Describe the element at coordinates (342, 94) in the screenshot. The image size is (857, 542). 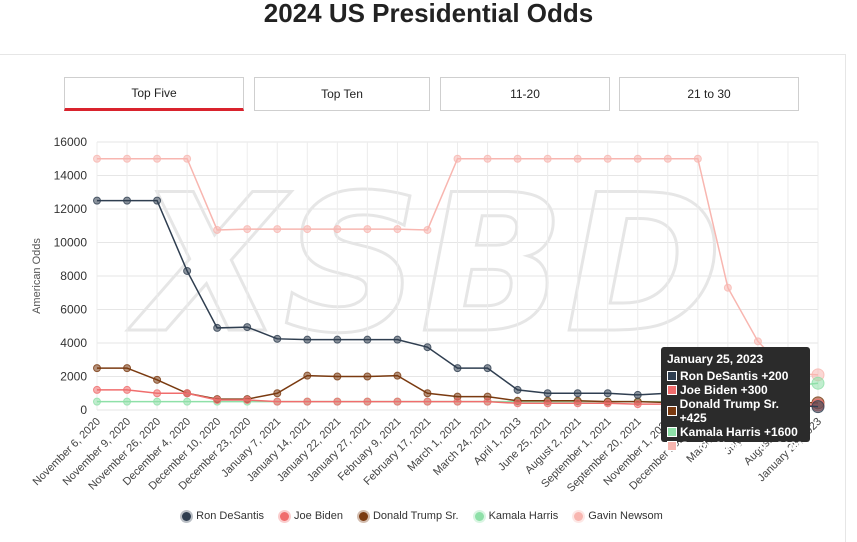
I see `tab-top-ten: Top Ten` at that location.